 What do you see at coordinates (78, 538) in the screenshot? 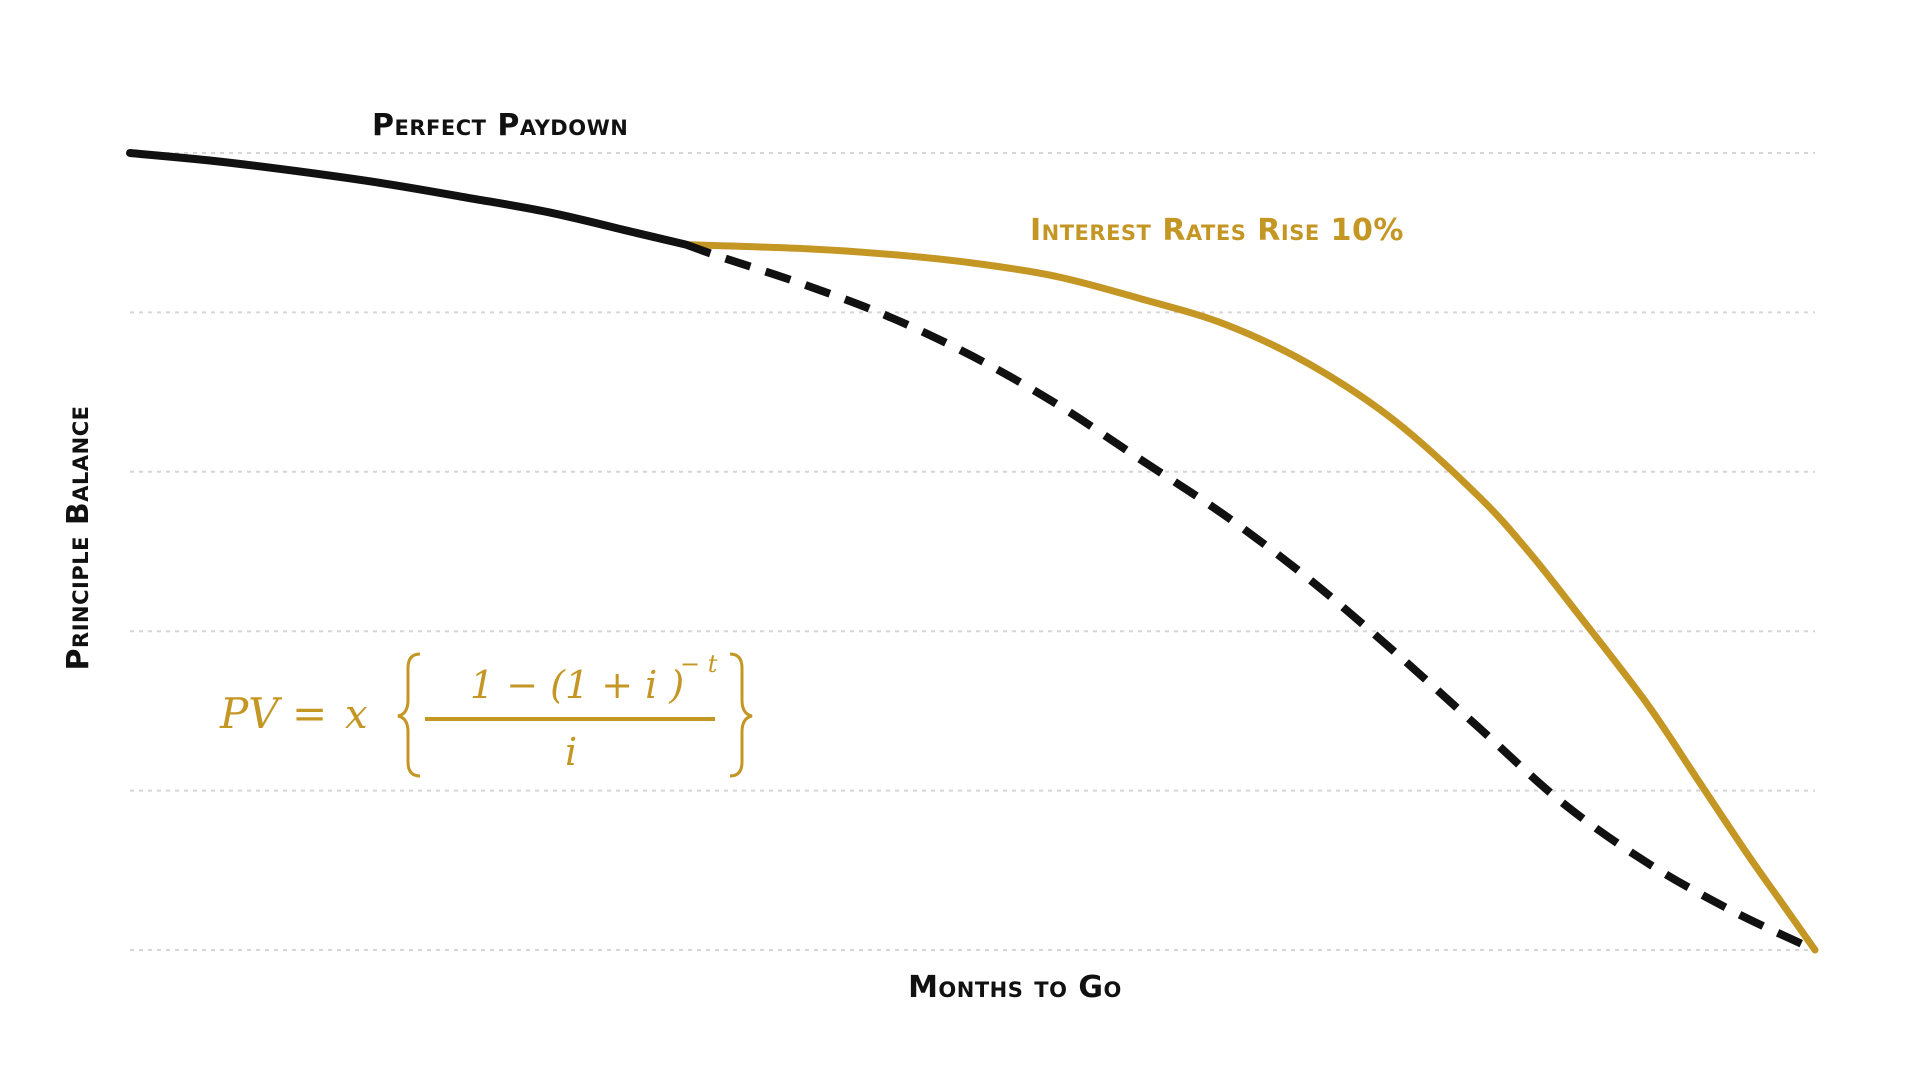
I see `y-axis-label: Principle Balance` at bounding box center [78, 538].